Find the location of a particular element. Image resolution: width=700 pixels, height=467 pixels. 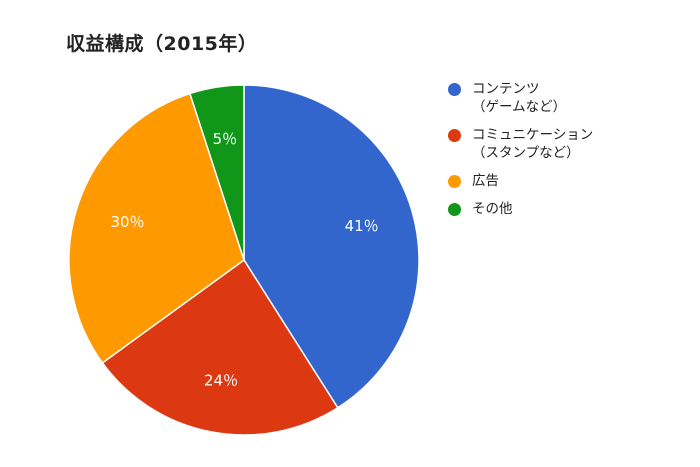

legend-item-2: 広告 is located at coordinates (570, 181).